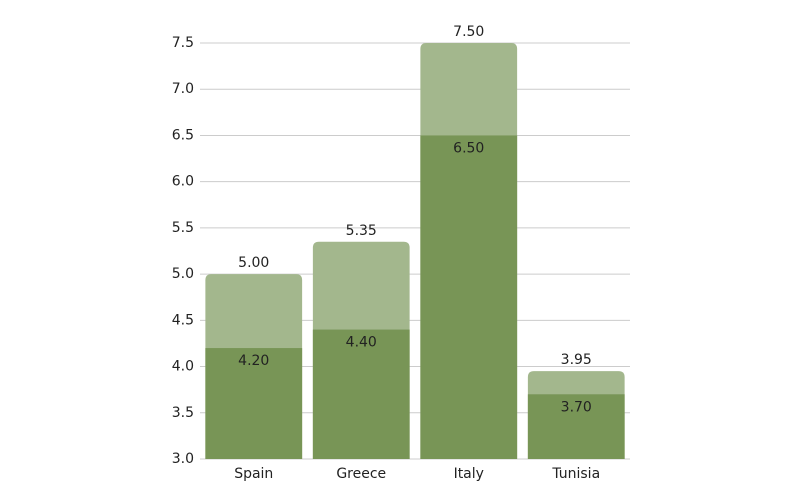 The width and height of the screenshot is (800, 504). Describe the element at coordinates (468, 148) in the screenshot. I see `value-label: 6.50` at that location.